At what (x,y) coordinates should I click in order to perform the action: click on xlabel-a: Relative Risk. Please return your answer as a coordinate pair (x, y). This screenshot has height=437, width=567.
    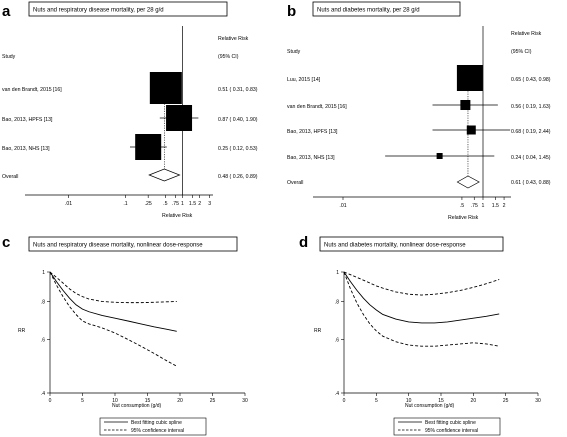
    Looking at the image, I should click on (177, 216).